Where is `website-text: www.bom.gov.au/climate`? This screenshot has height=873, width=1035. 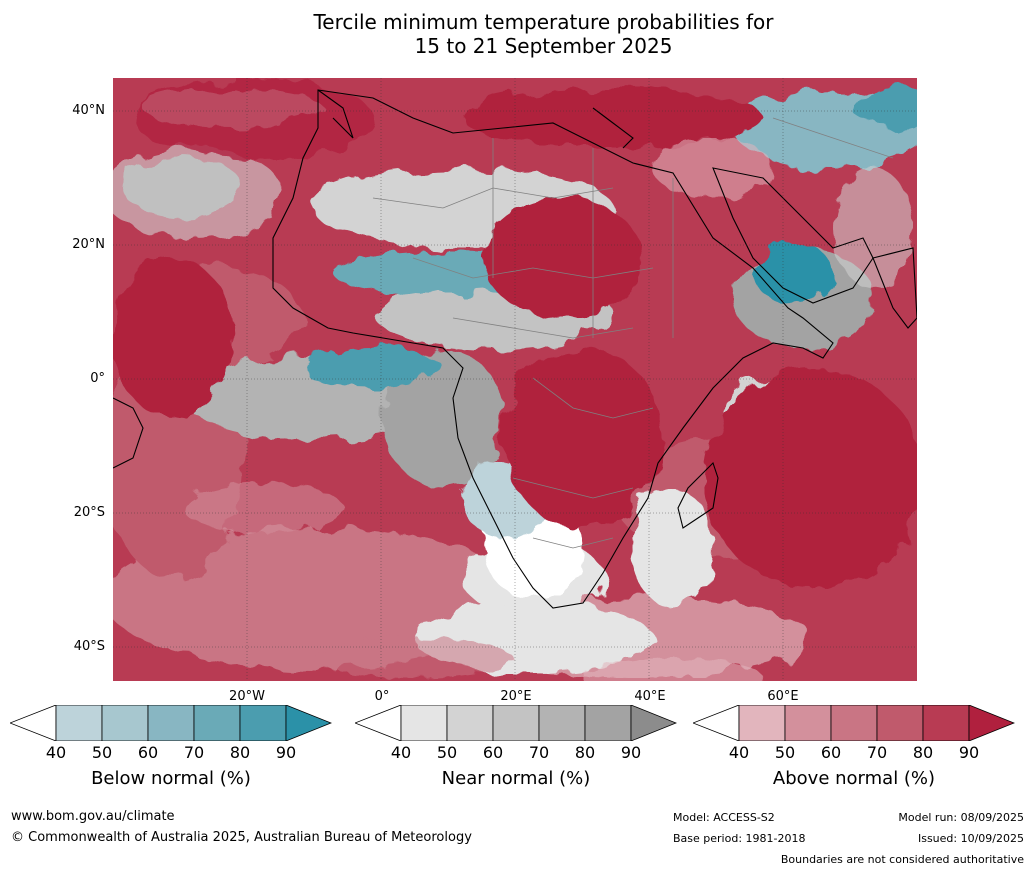 website-text: www.bom.gov.au/climate is located at coordinates (93, 816).